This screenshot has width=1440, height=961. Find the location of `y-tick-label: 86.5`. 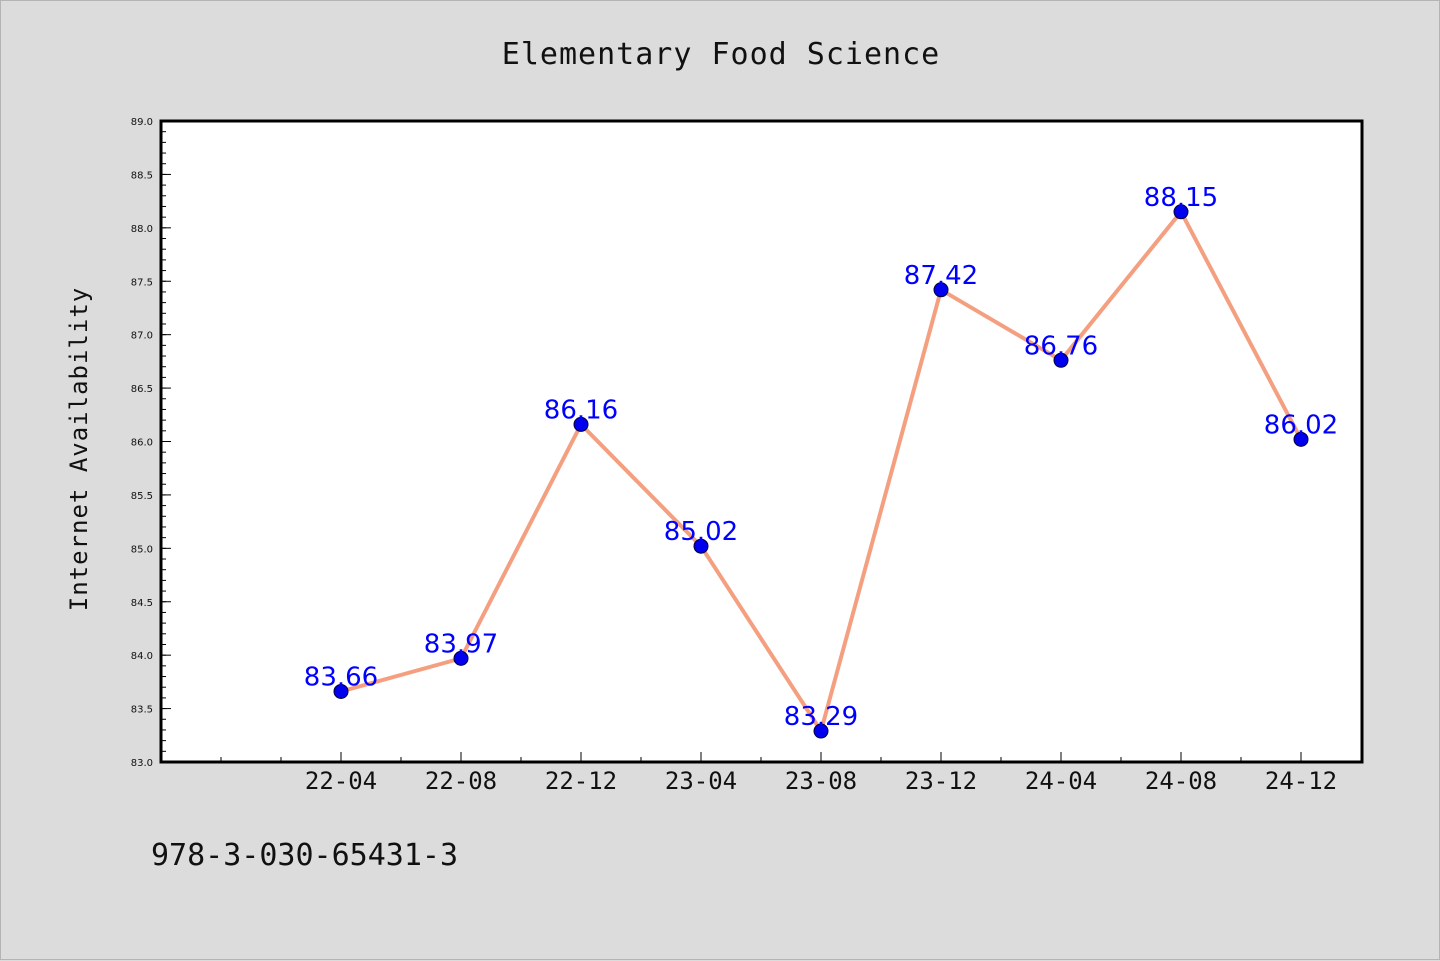

y-tick-label: 86.5 is located at coordinates (142, 389).